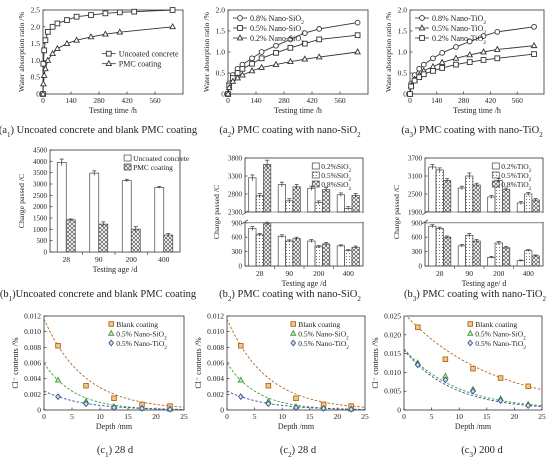 The width and height of the screenshot is (550, 462). What do you see at coordinates (365, 416) in the screenshot?
I see `x-tick-label: 25` at bounding box center [365, 416].